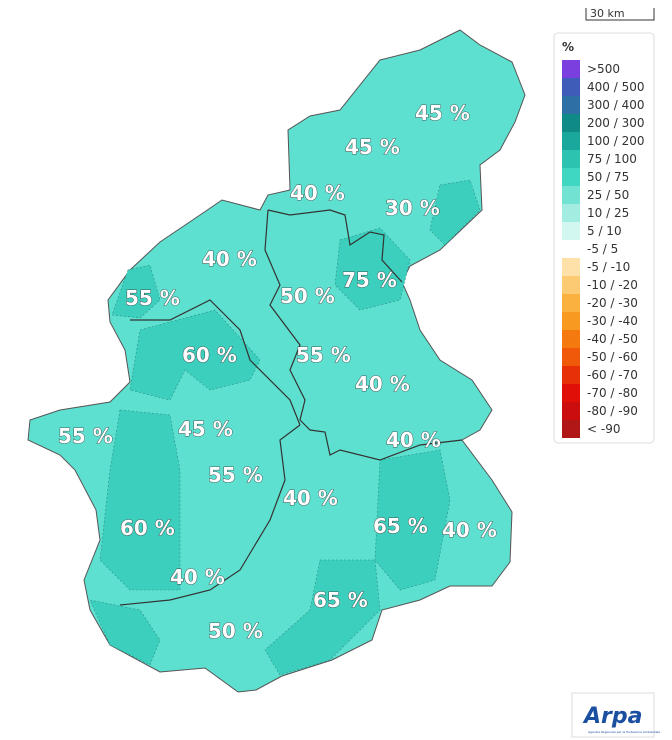  What do you see at coordinates (603, 429) in the screenshot?
I see `legend-label: < -90` at bounding box center [603, 429].